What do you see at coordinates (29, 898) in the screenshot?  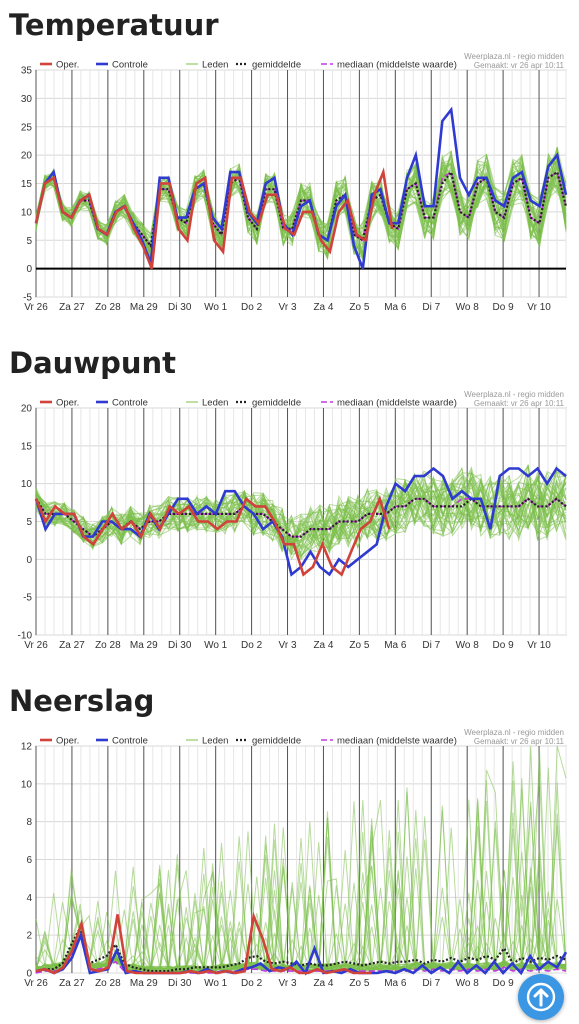 I see `y-tick-label: 4` at bounding box center [29, 898].